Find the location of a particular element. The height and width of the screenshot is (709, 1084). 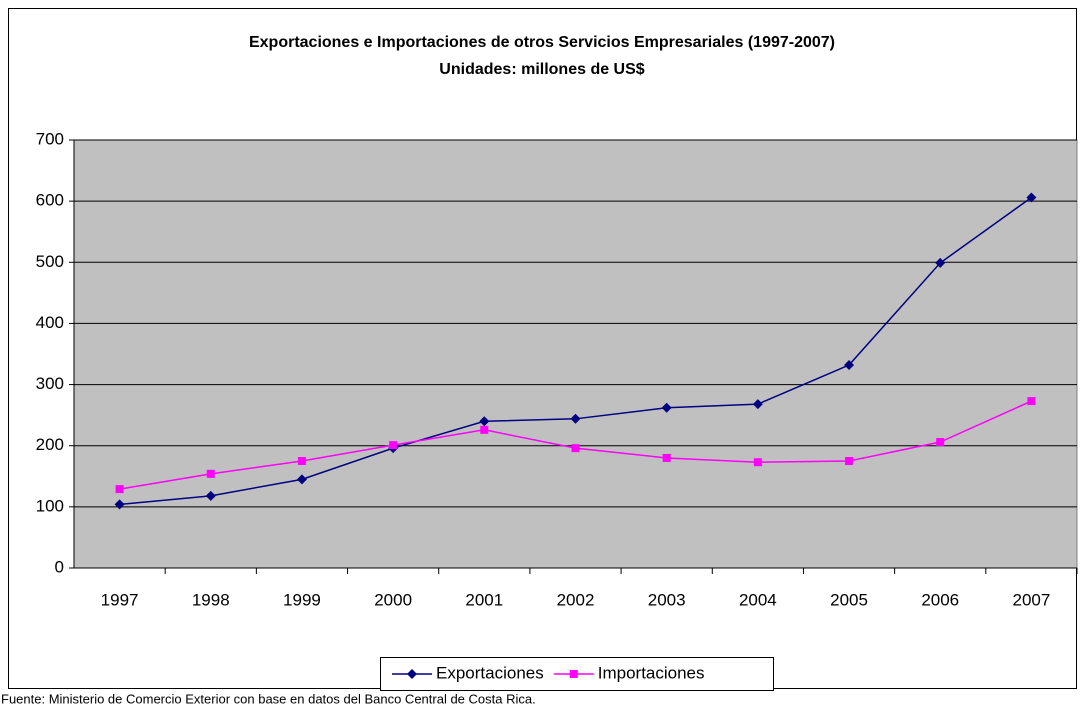

x-tick-label: 2003 is located at coordinates (667, 599).